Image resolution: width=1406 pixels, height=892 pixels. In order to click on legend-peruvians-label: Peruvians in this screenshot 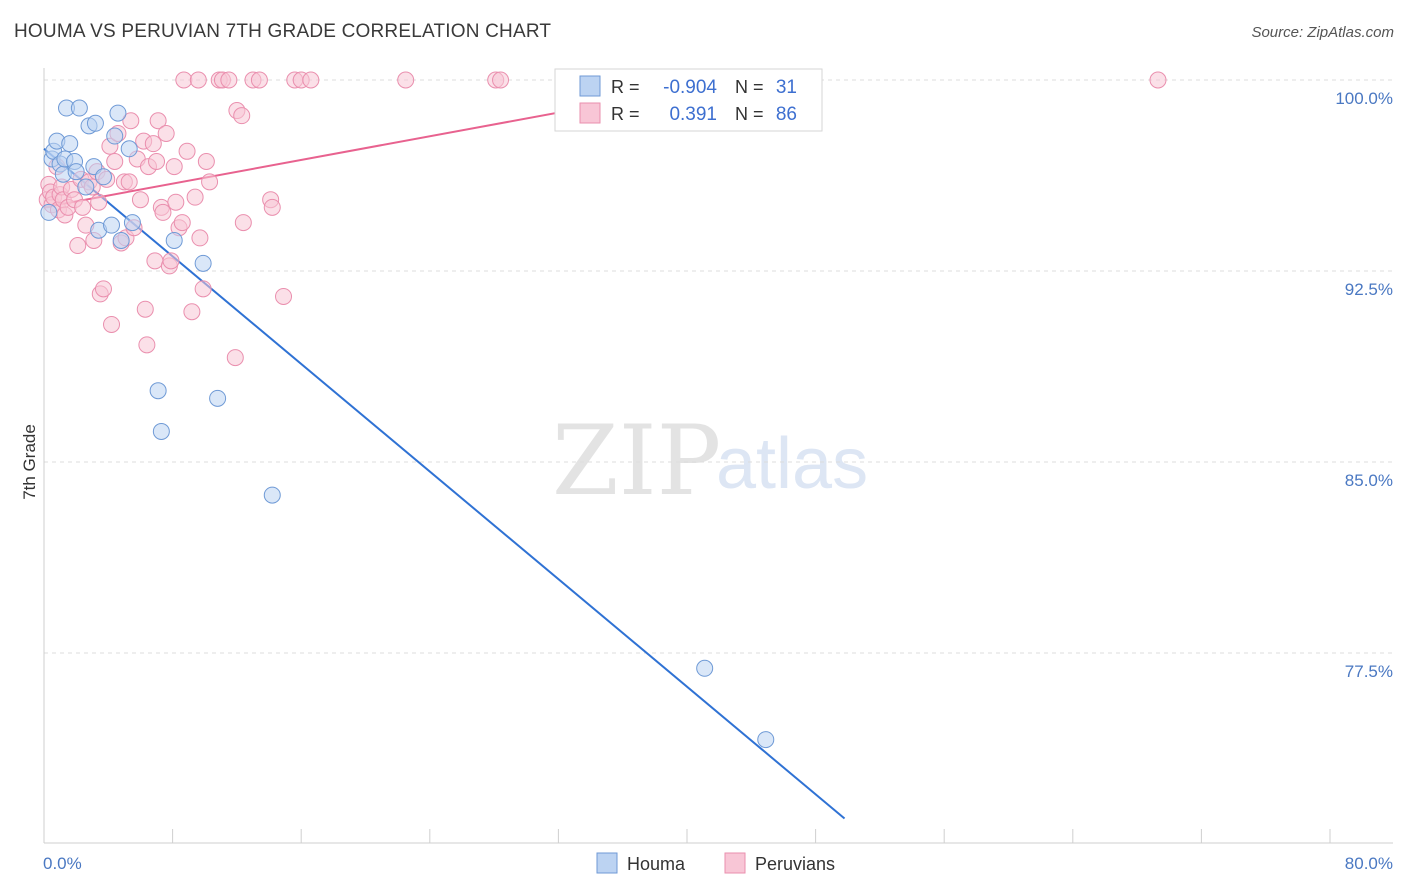, I will do `click(795, 864)`.